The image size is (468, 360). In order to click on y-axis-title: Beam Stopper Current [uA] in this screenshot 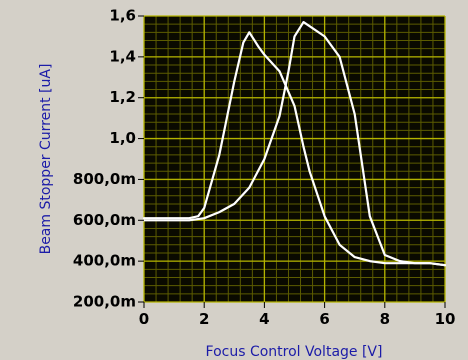, I will do `click(46, 159)`.